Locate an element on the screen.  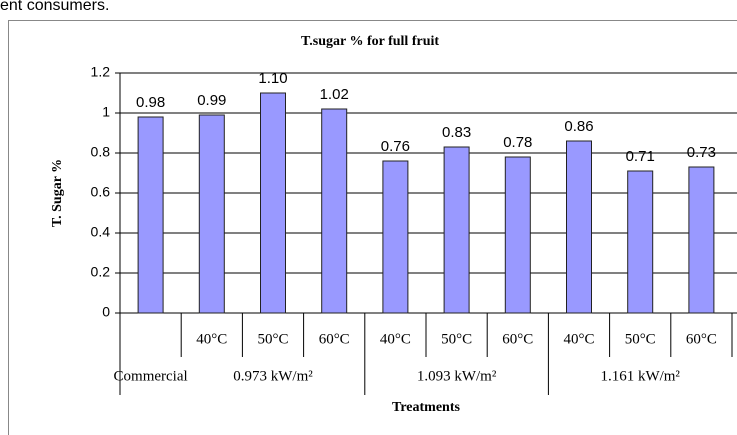
value-label: 0.99 is located at coordinates (211, 100).